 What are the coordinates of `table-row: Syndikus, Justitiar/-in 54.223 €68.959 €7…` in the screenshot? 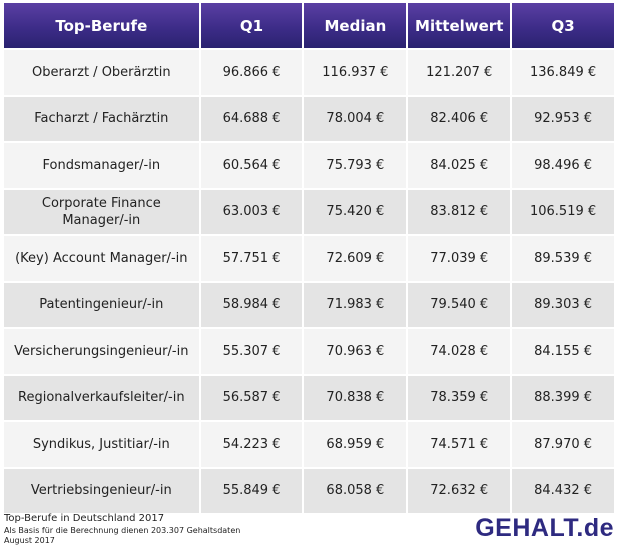 It's located at (309, 444).